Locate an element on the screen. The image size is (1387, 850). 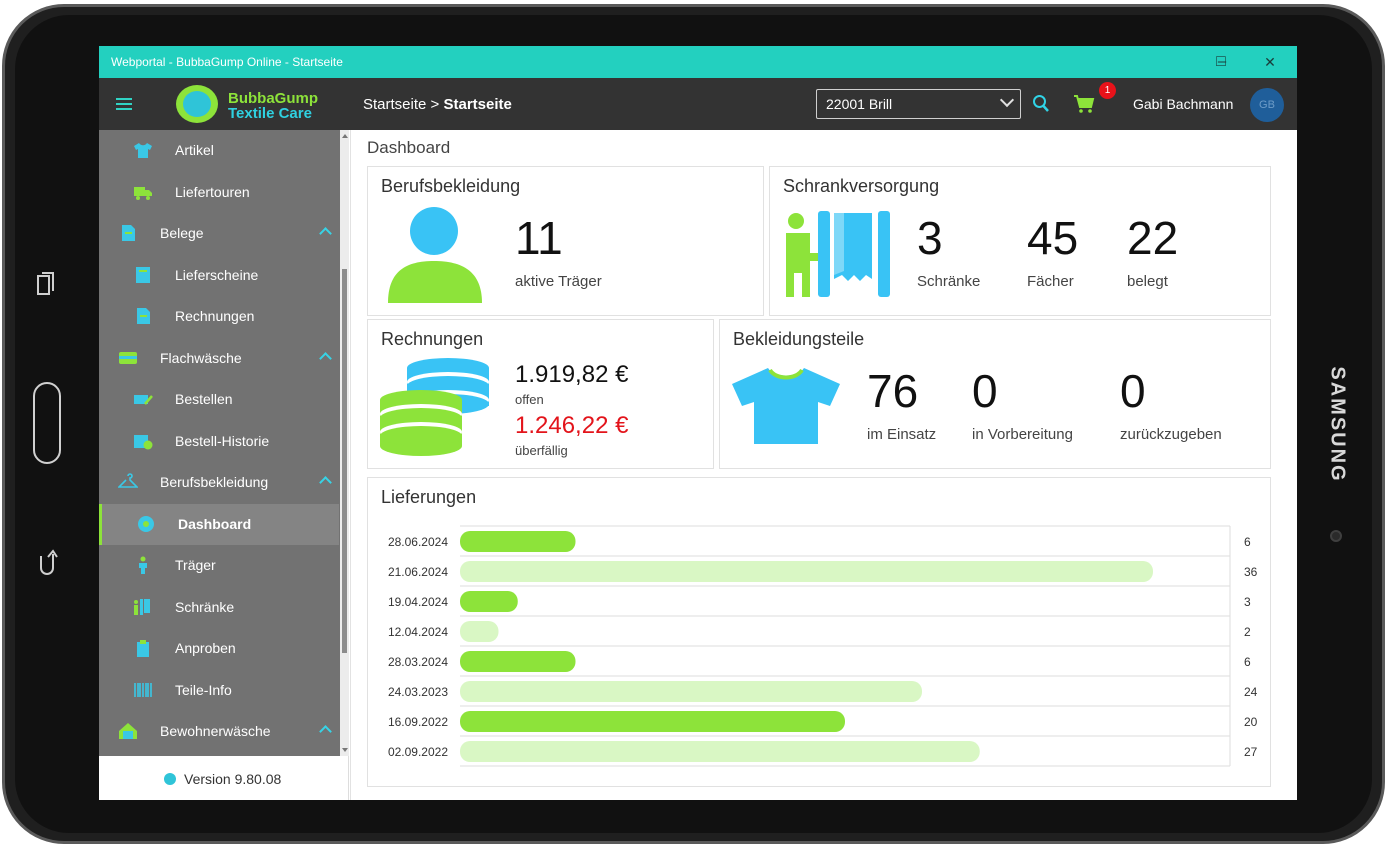
sidebar-item-label: Berufsbekleidung is located at coordinates (214, 482).